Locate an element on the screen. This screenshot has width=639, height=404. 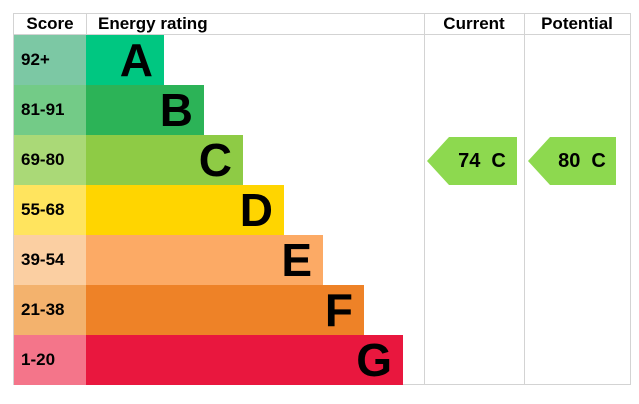
band-row: 92+ A is located at coordinates (322, 60).